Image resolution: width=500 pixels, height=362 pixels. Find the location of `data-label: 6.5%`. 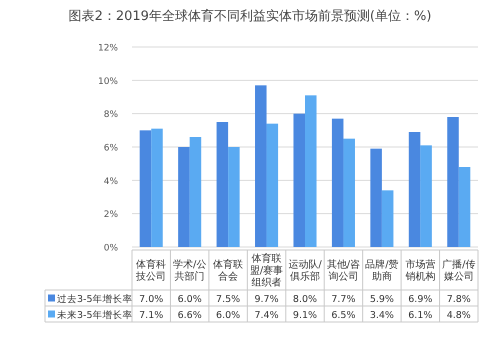

data-label: 6.5% is located at coordinates (343, 315).